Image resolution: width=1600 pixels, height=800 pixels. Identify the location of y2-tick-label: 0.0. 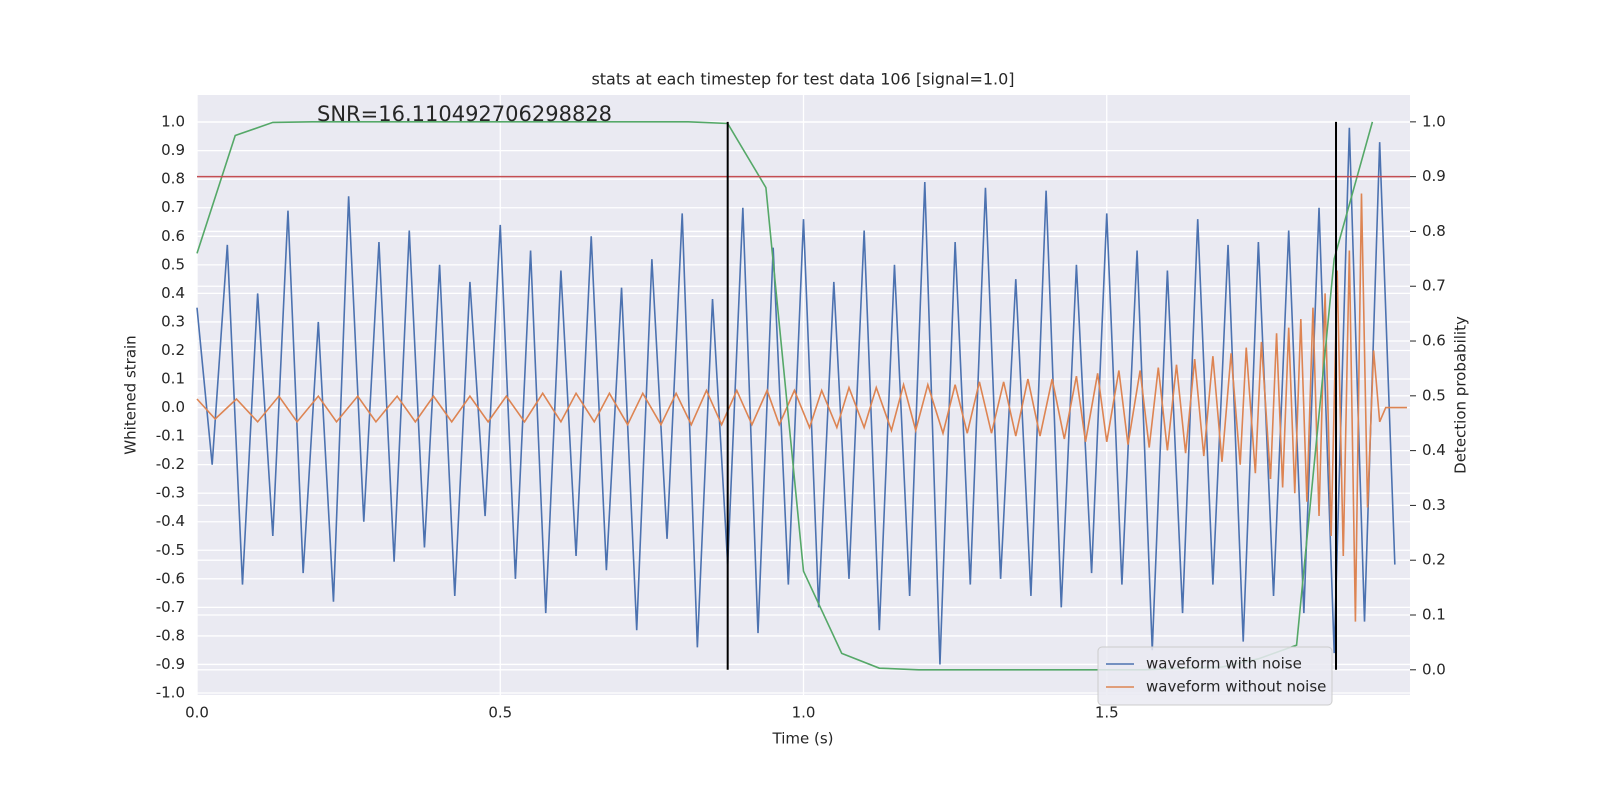
(1434, 669).